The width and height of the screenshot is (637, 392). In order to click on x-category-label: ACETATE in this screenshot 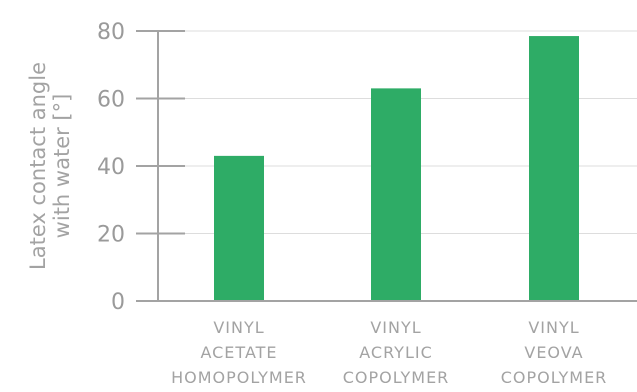, I will do `click(238, 352)`.